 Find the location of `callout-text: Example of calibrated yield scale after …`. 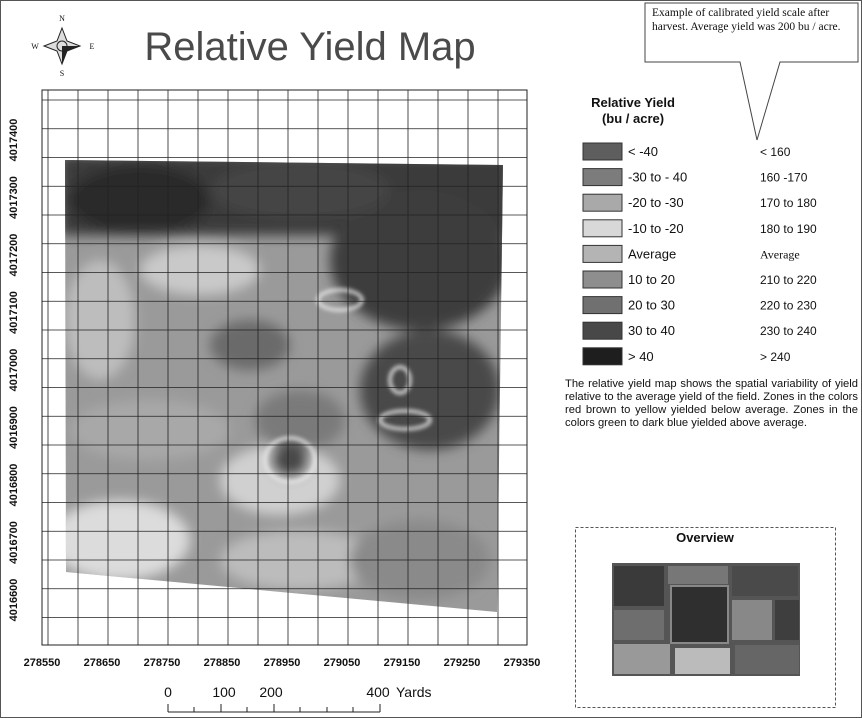

callout-text: Example of calibrated yield scale after … is located at coordinates (746, 20).